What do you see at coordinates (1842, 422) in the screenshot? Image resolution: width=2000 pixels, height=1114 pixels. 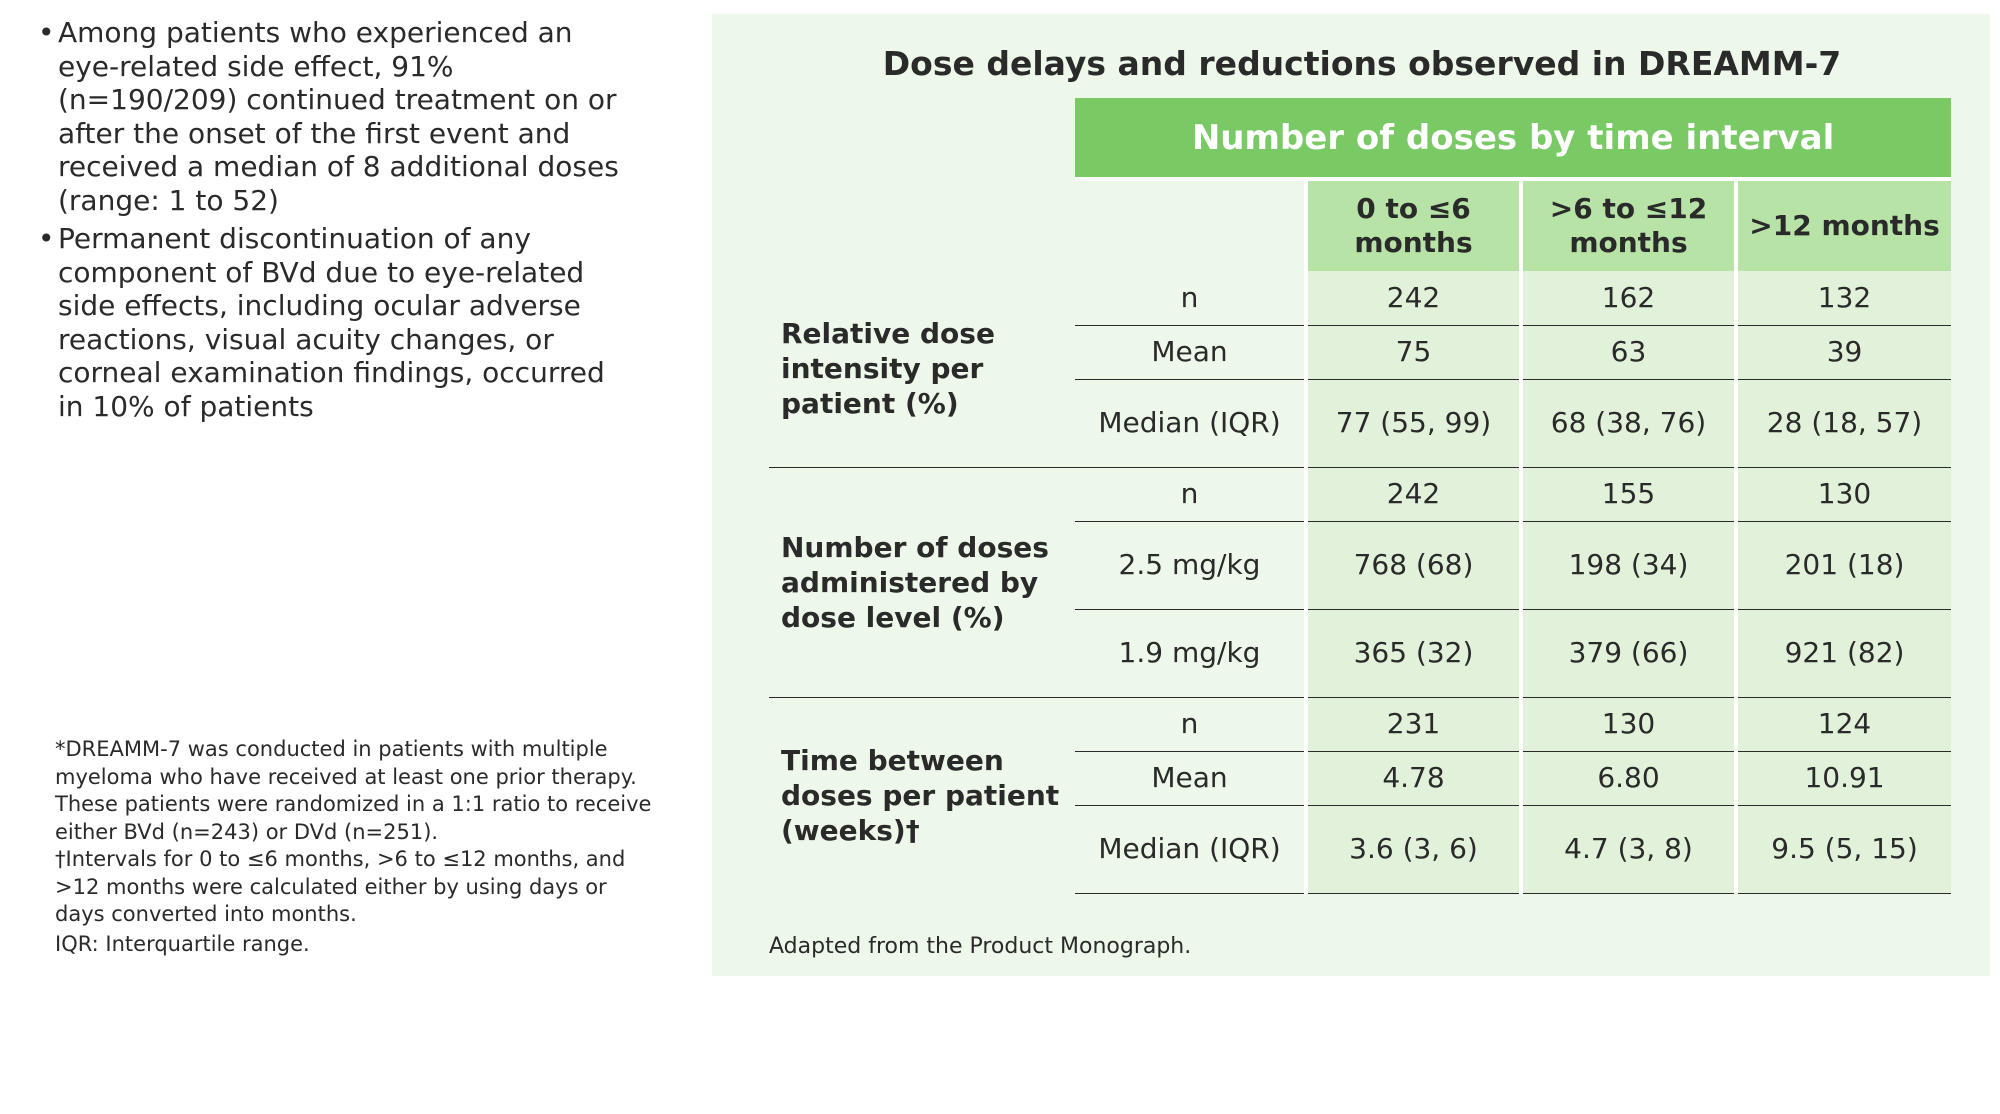 I see `table-cell: 28 (18, 57)` at bounding box center [1842, 422].